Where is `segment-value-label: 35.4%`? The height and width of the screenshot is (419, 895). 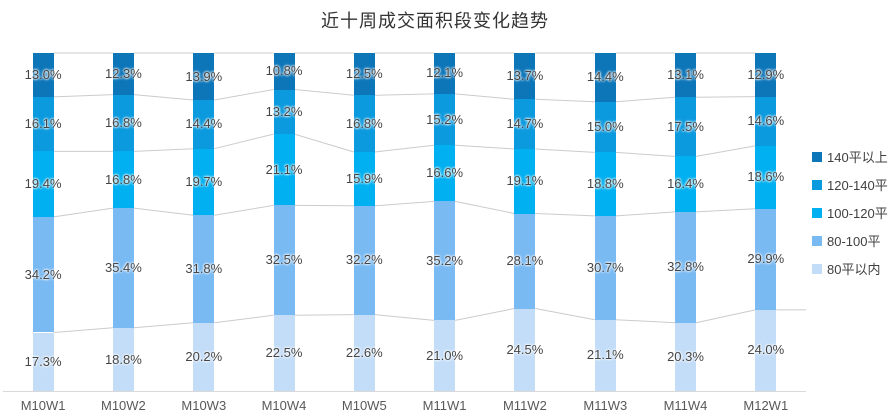 segment-value-label: 35.4% is located at coordinates (123, 267).